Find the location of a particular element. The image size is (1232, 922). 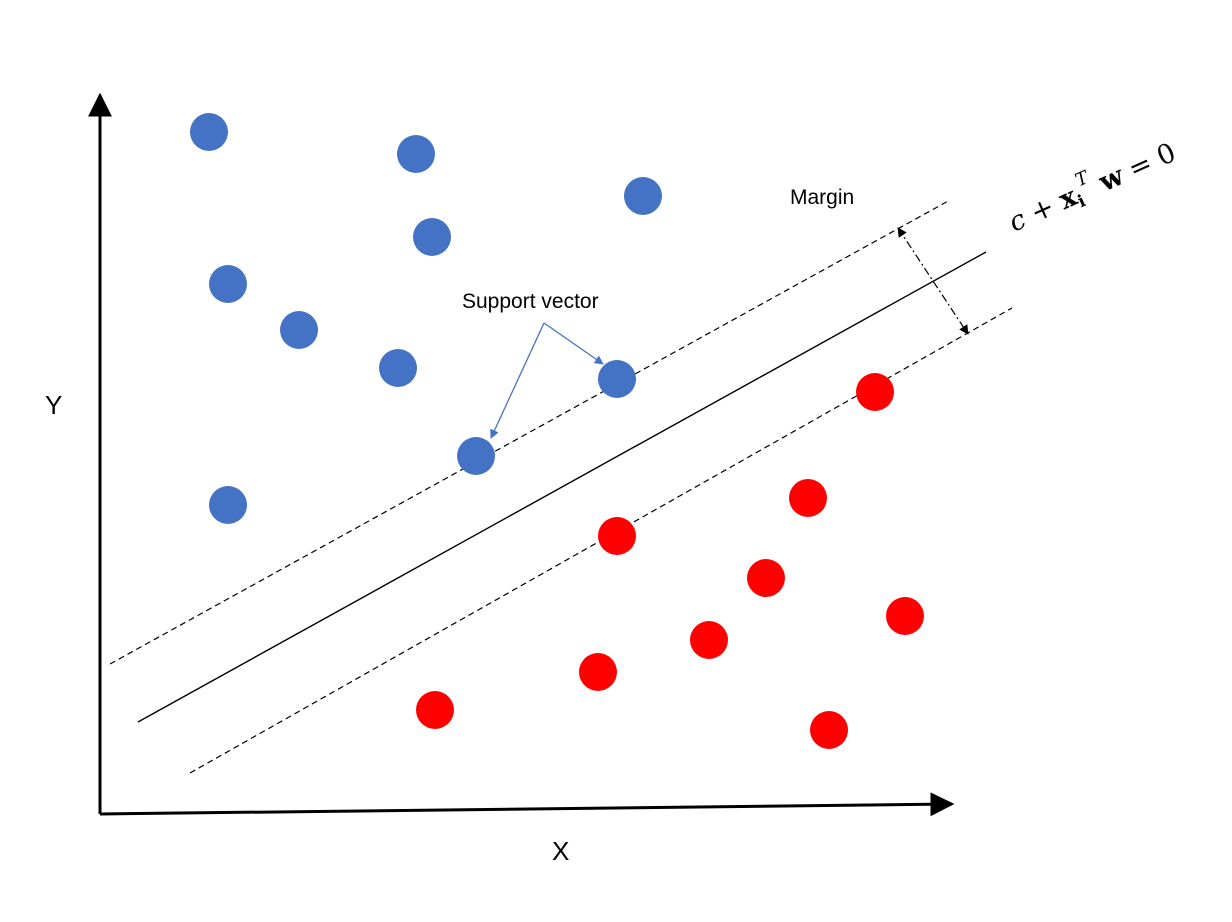

y-axis-label: Y is located at coordinates (53, 405).